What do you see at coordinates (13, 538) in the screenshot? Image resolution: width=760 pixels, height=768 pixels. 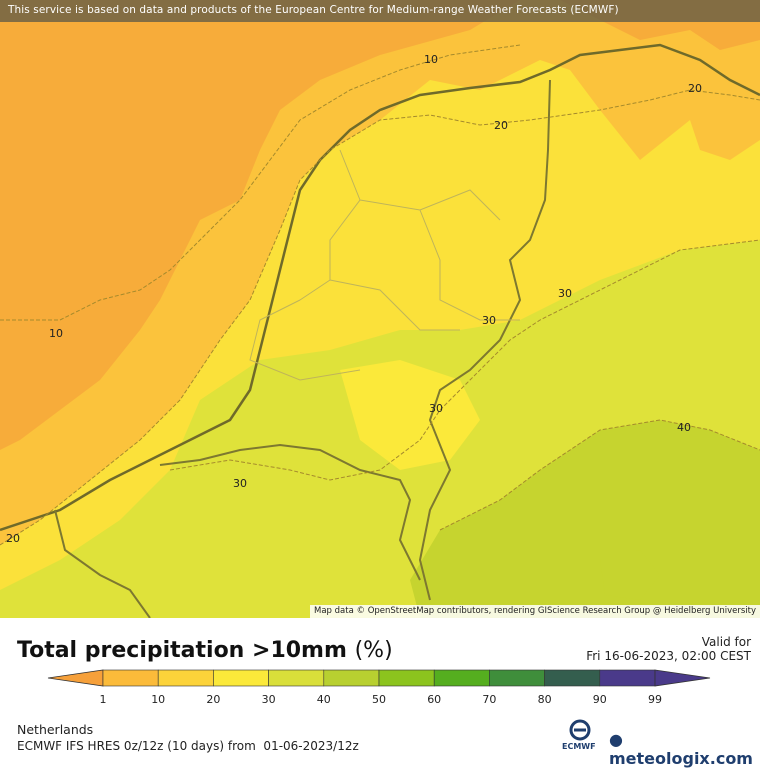 I see `contour-label-20-southwest: 20` at bounding box center [13, 538].